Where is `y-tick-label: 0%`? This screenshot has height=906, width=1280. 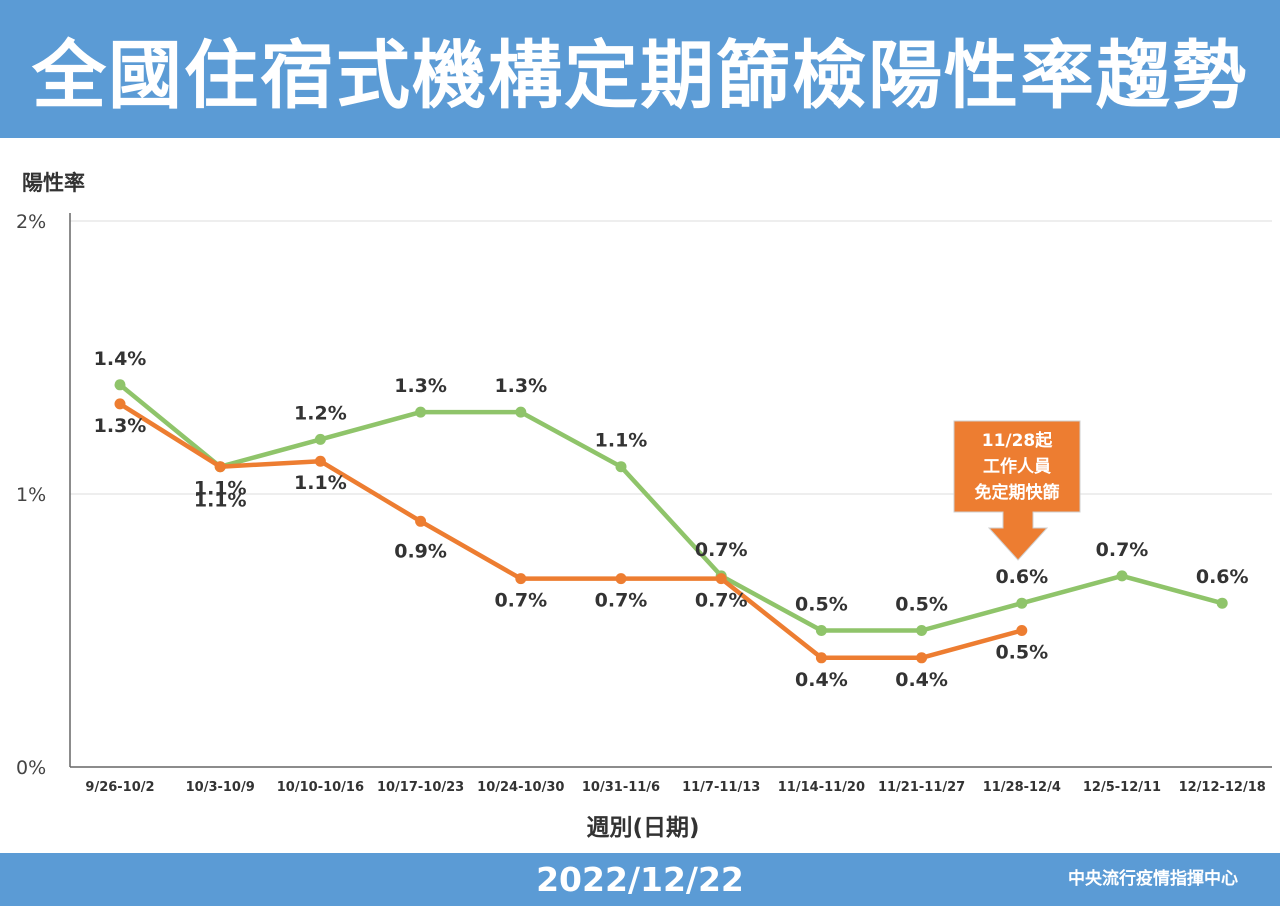 y-tick-label: 0% is located at coordinates (31, 768).